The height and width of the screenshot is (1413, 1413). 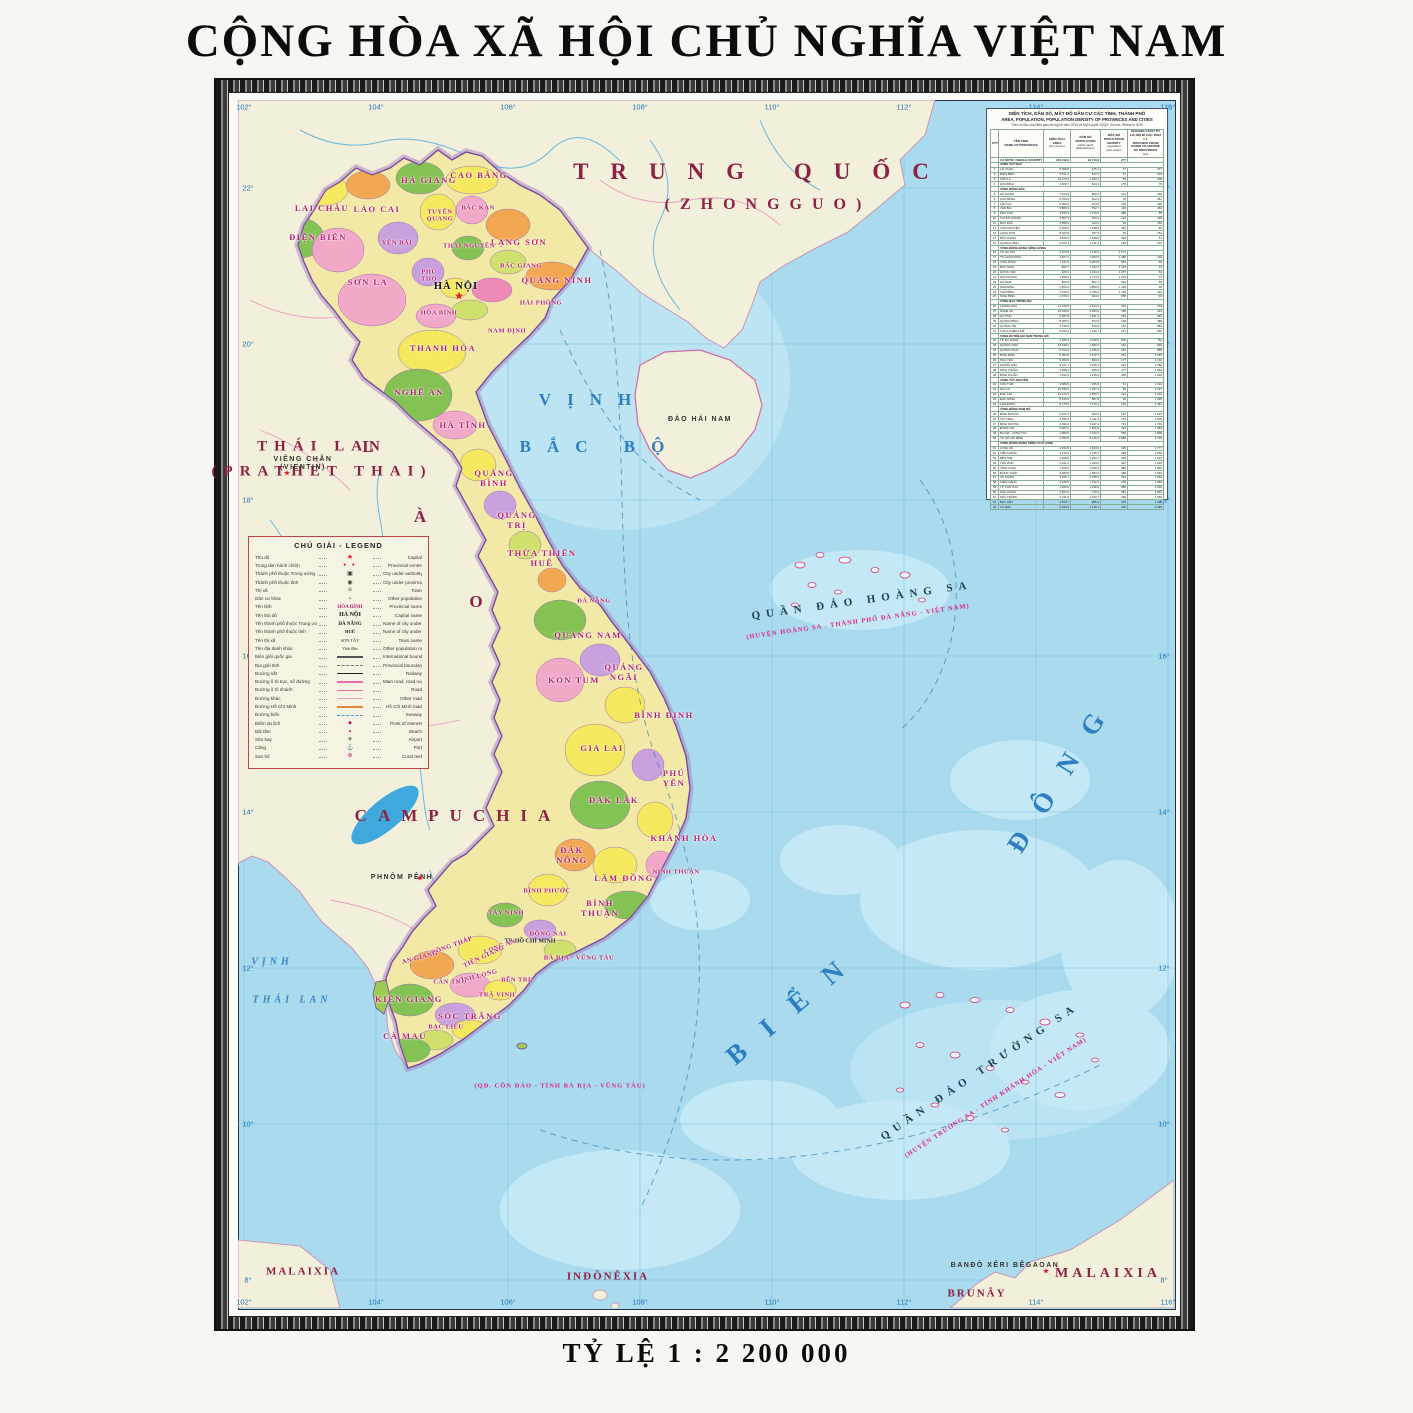 I want to click on legend-item: Tên thị xã SƠN TÂY Town name, so click(x=338, y=640).